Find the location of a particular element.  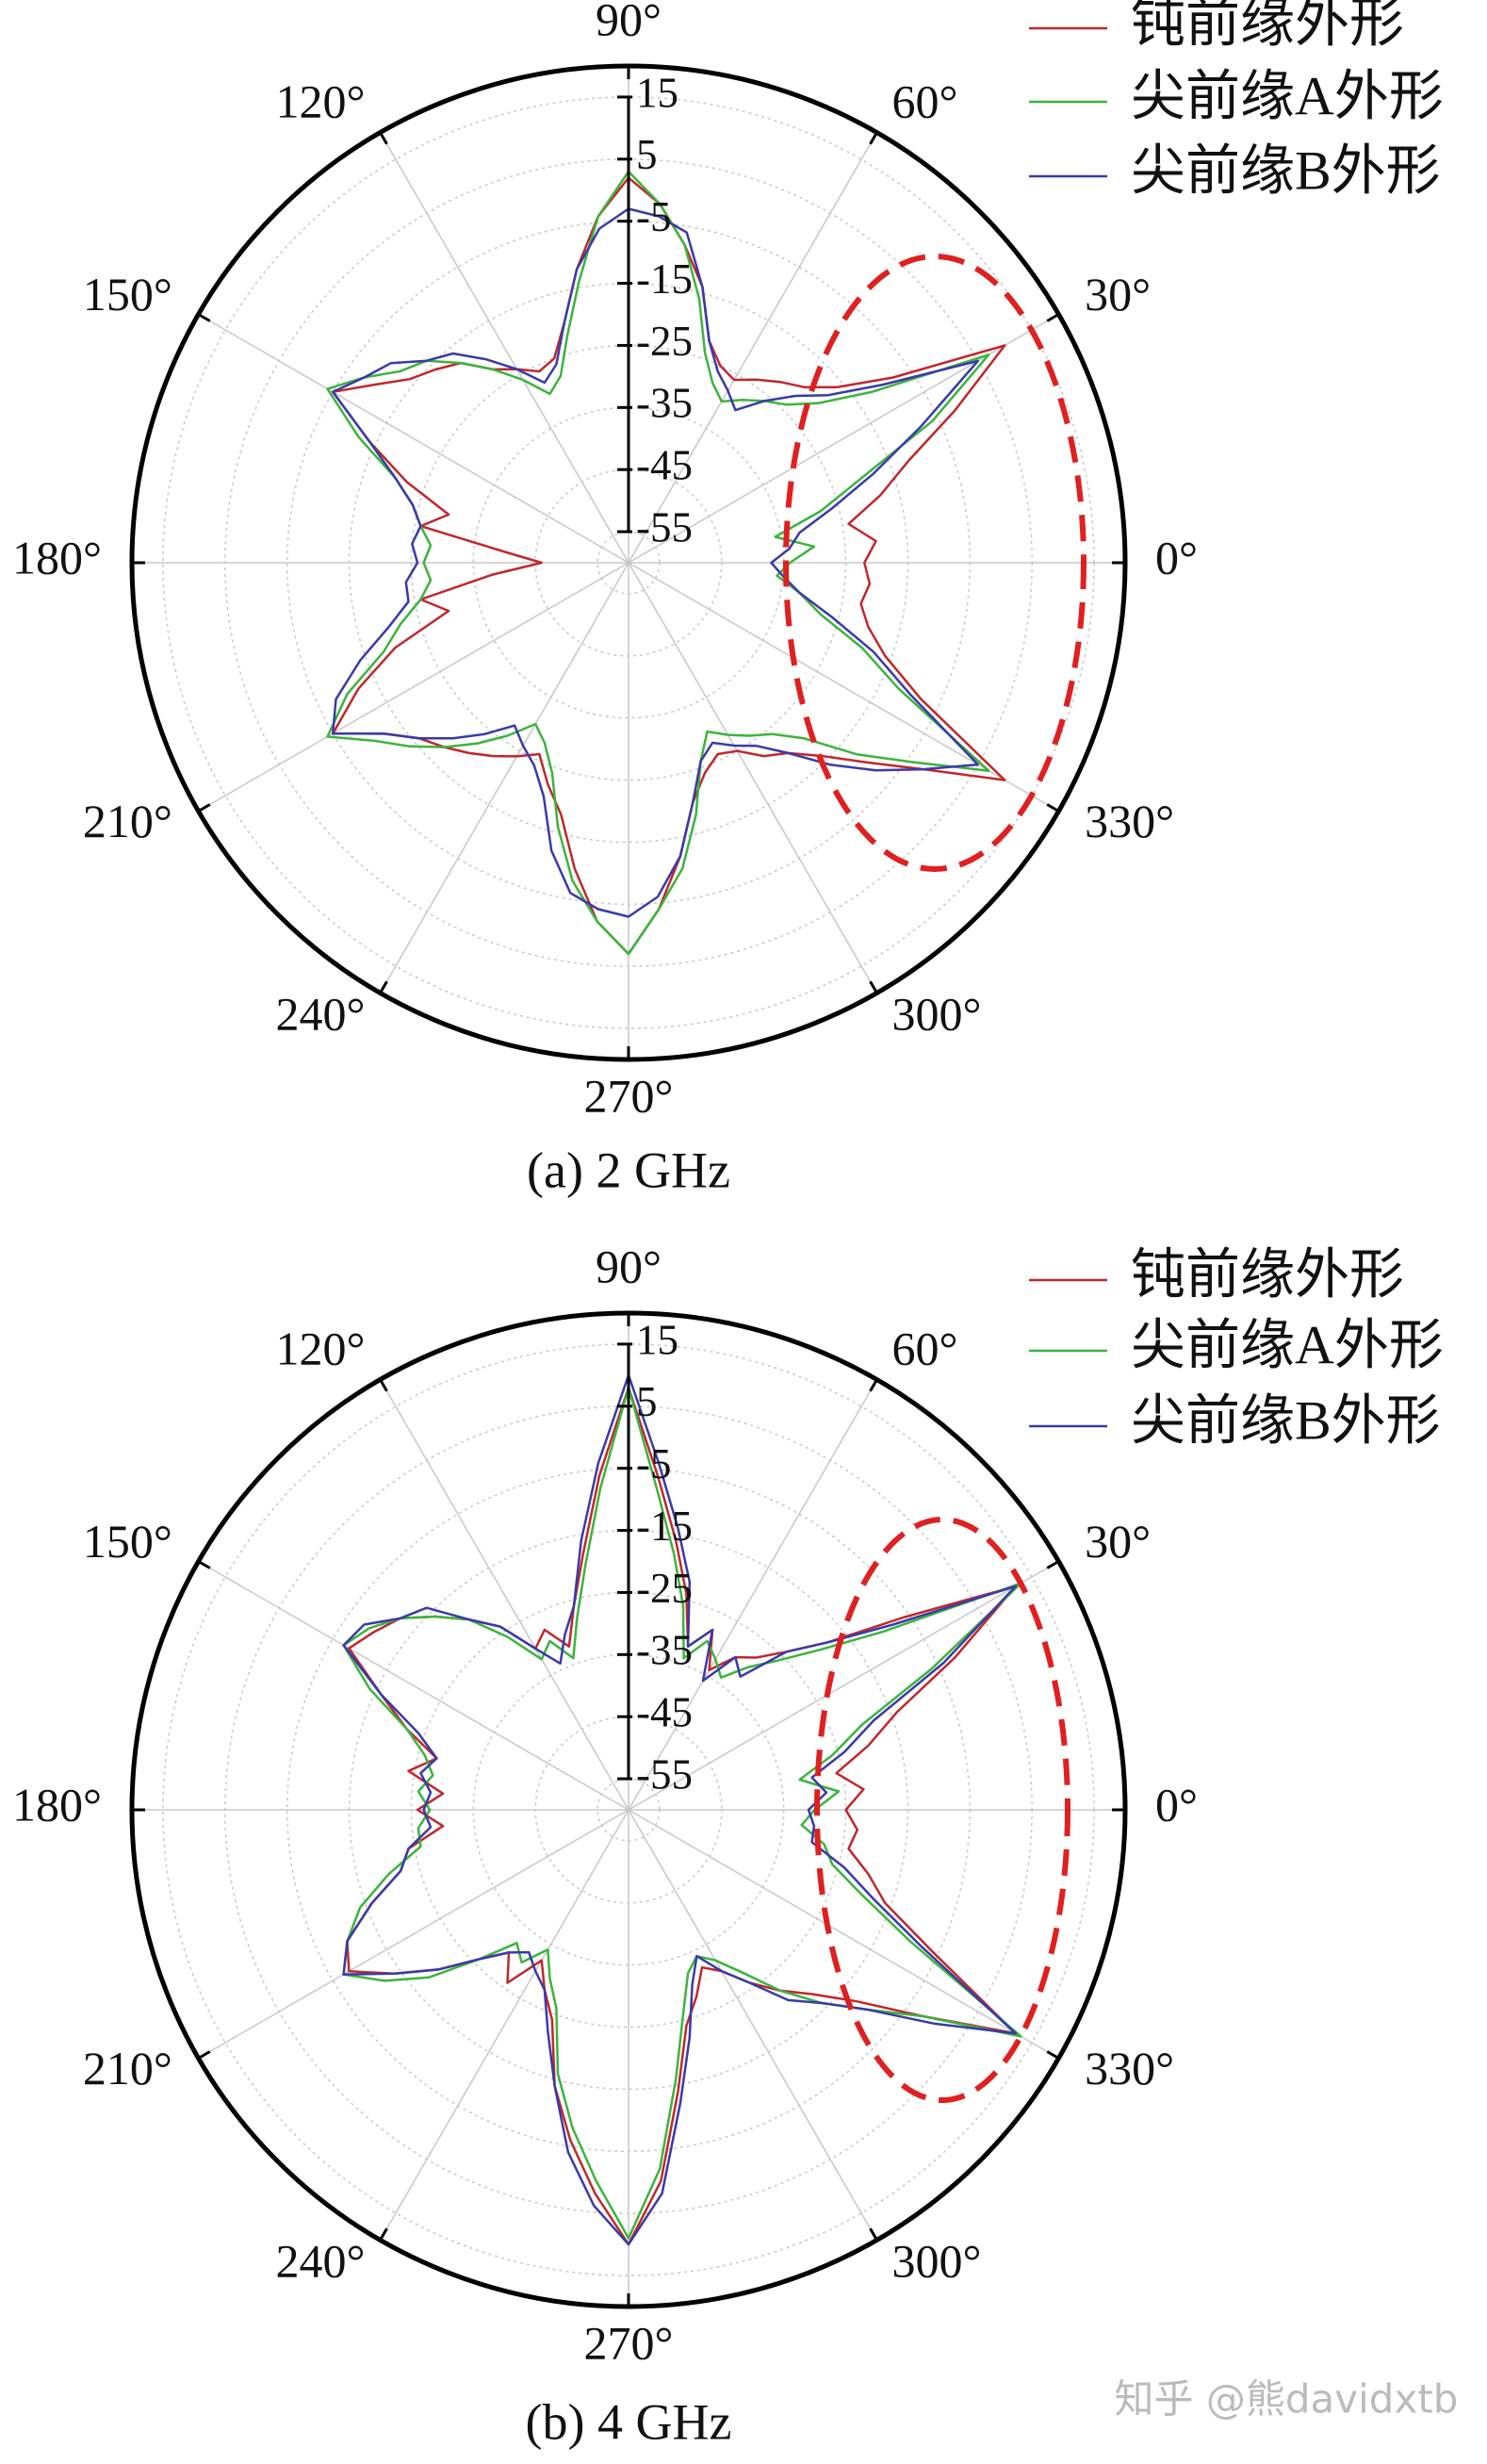

caption: (a) 2 GHz is located at coordinates (628, 1170).